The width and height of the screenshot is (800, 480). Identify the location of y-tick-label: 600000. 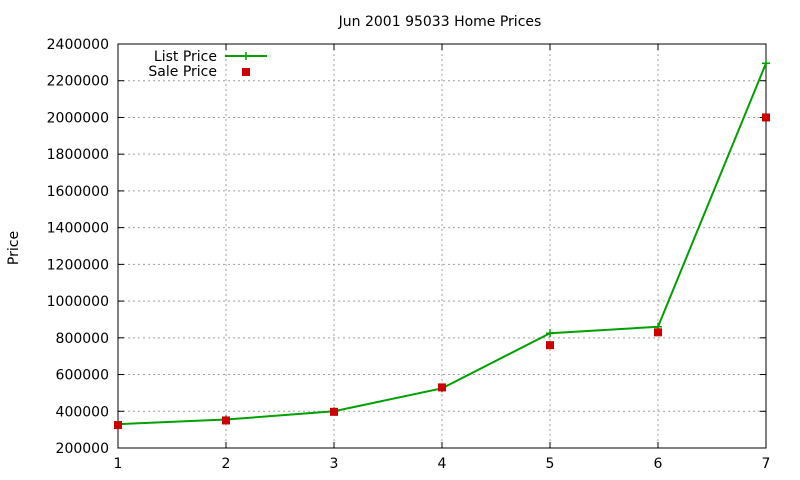
(82, 376).